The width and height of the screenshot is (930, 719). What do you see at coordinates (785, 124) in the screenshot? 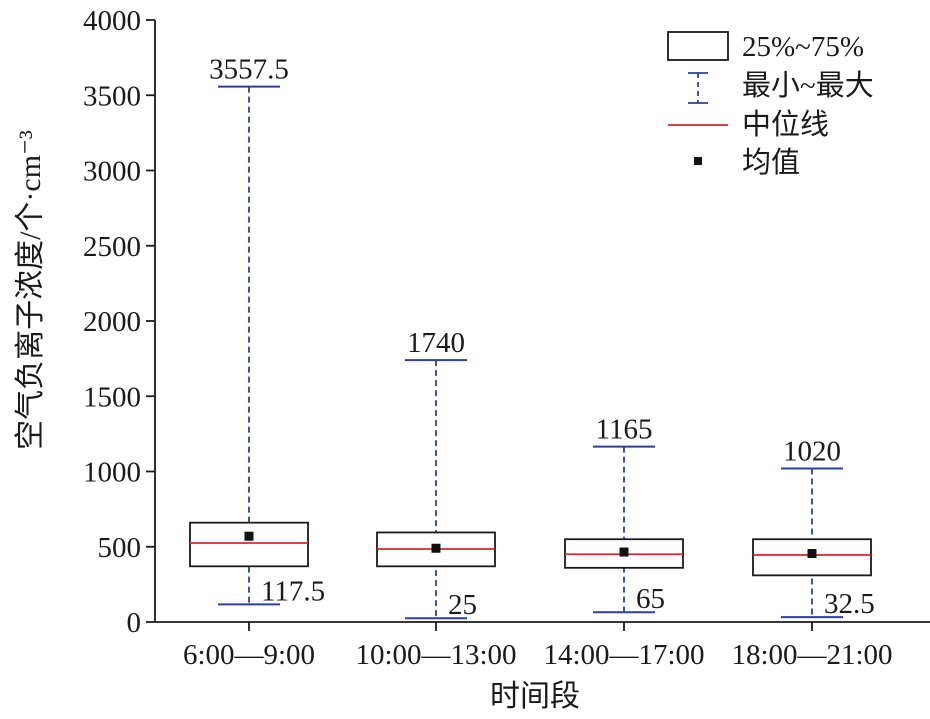
I see `legend-label-median: 中位线` at bounding box center [785, 124].